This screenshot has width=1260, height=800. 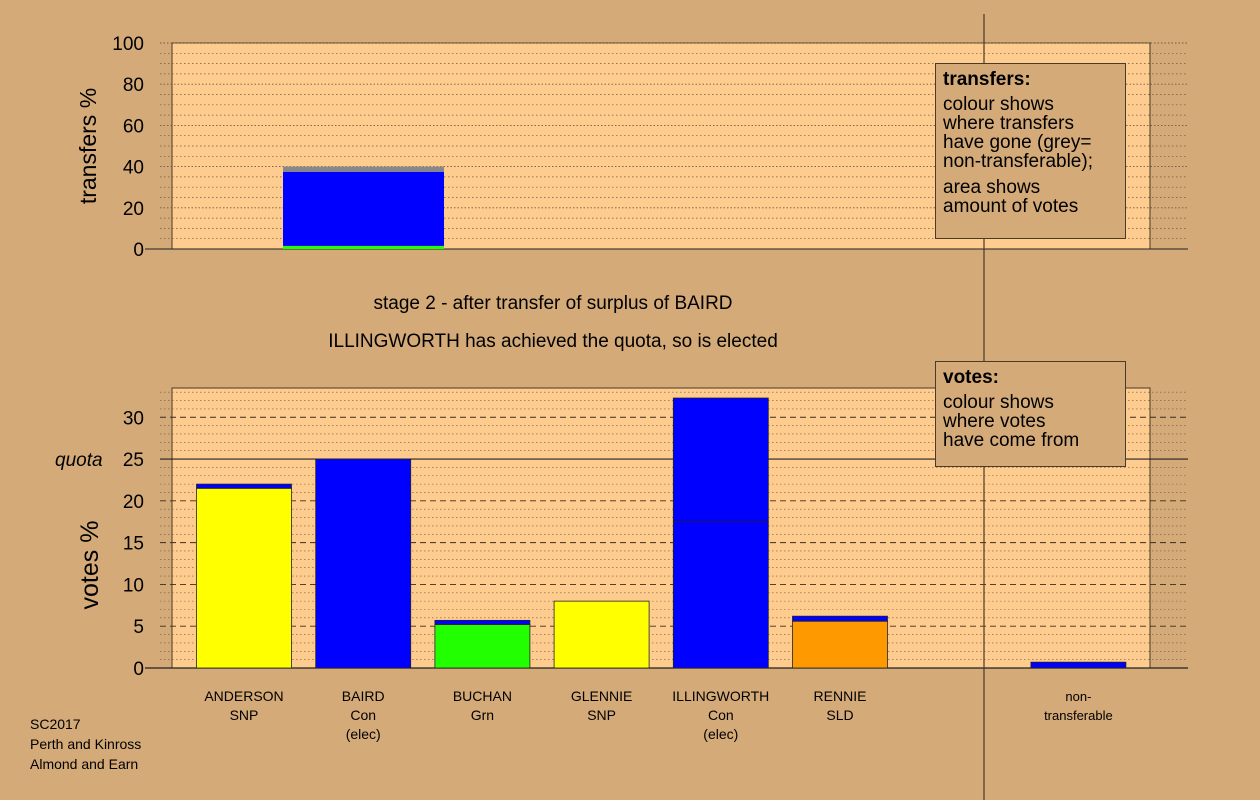 I want to click on transfers-y-axis-label: transfers %, so click(x=88, y=146).